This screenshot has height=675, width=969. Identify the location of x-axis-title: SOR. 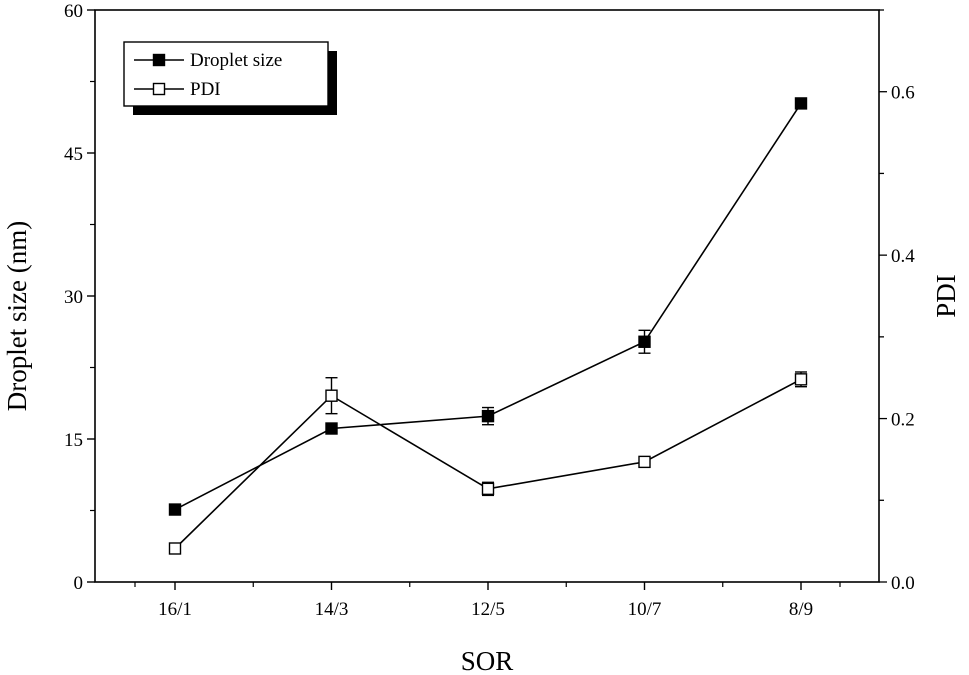
(487, 660).